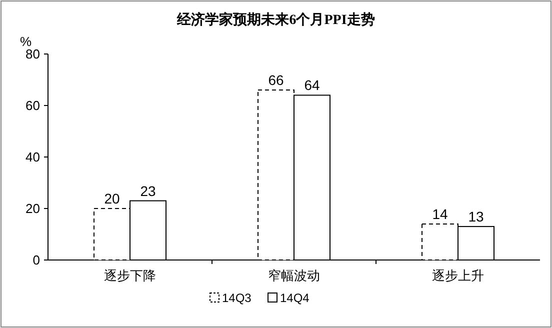 The width and height of the screenshot is (552, 328). What do you see at coordinates (294, 275) in the screenshot?
I see `x-tick-label: 窄幅波动` at bounding box center [294, 275].